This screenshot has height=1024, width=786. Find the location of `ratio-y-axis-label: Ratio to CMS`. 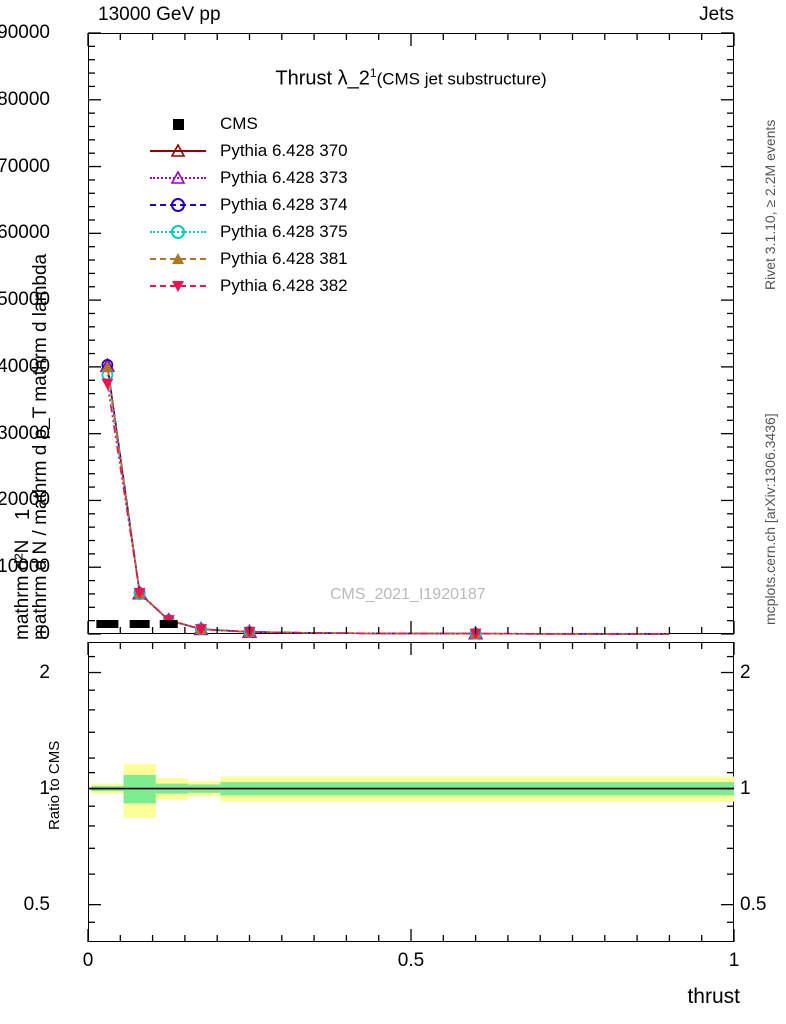

ratio-y-axis-label: Ratio to CMS is located at coordinates (54, 785).